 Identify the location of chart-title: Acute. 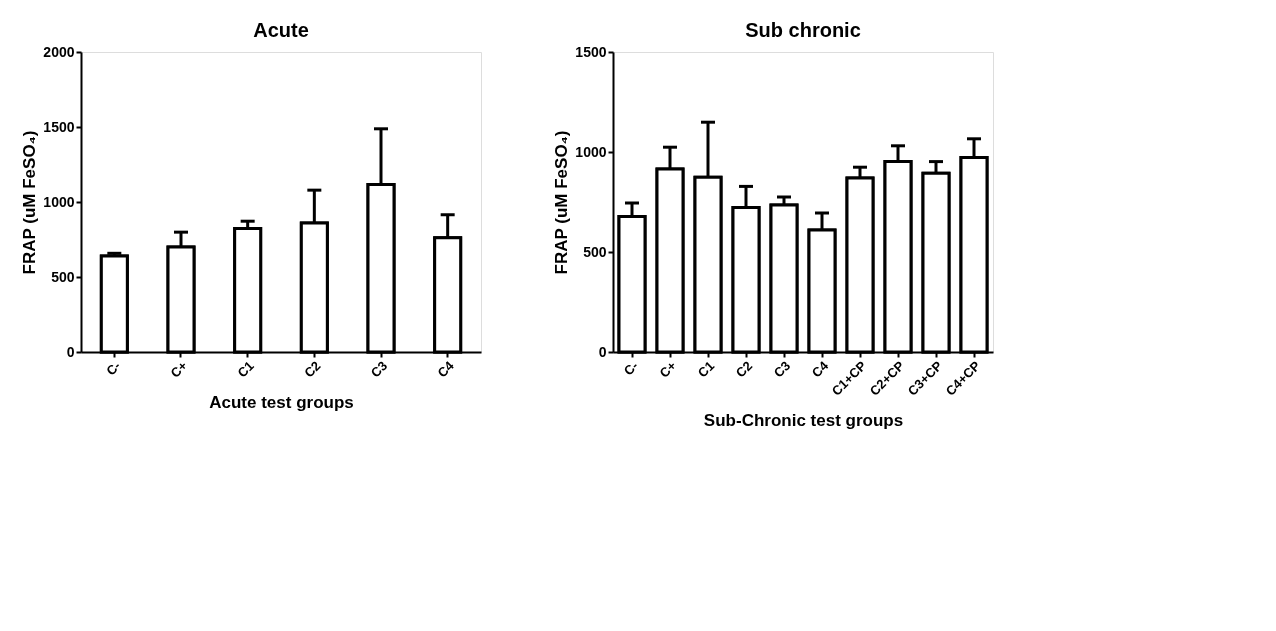
(281, 30).